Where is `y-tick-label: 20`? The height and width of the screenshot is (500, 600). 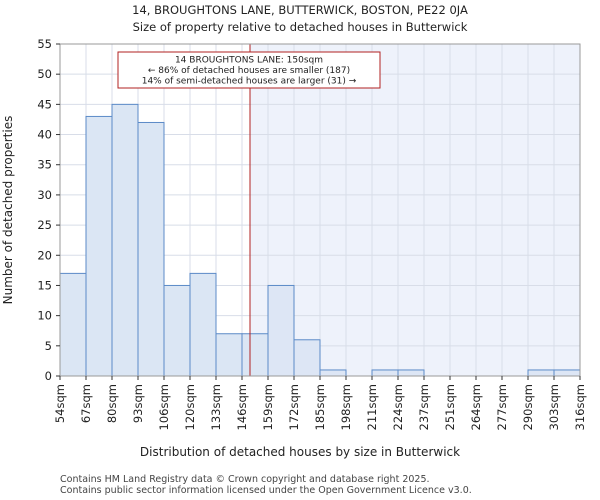 y-tick-label: 20 is located at coordinates (44, 255).